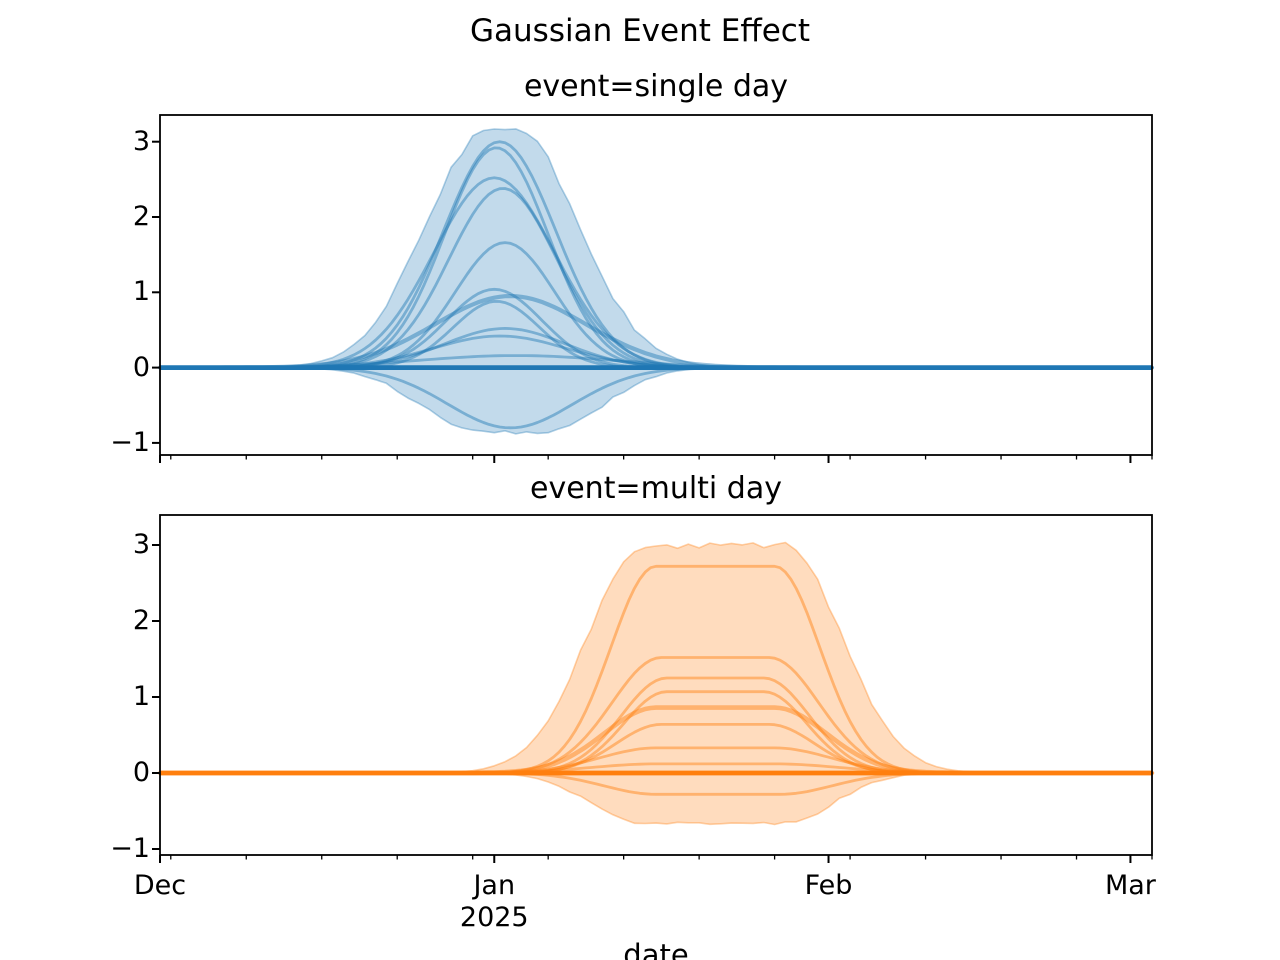  Describe the element at coordinates (656, 86) in the screenshot. I see `facet-title-single-day: event=single day` at that location.